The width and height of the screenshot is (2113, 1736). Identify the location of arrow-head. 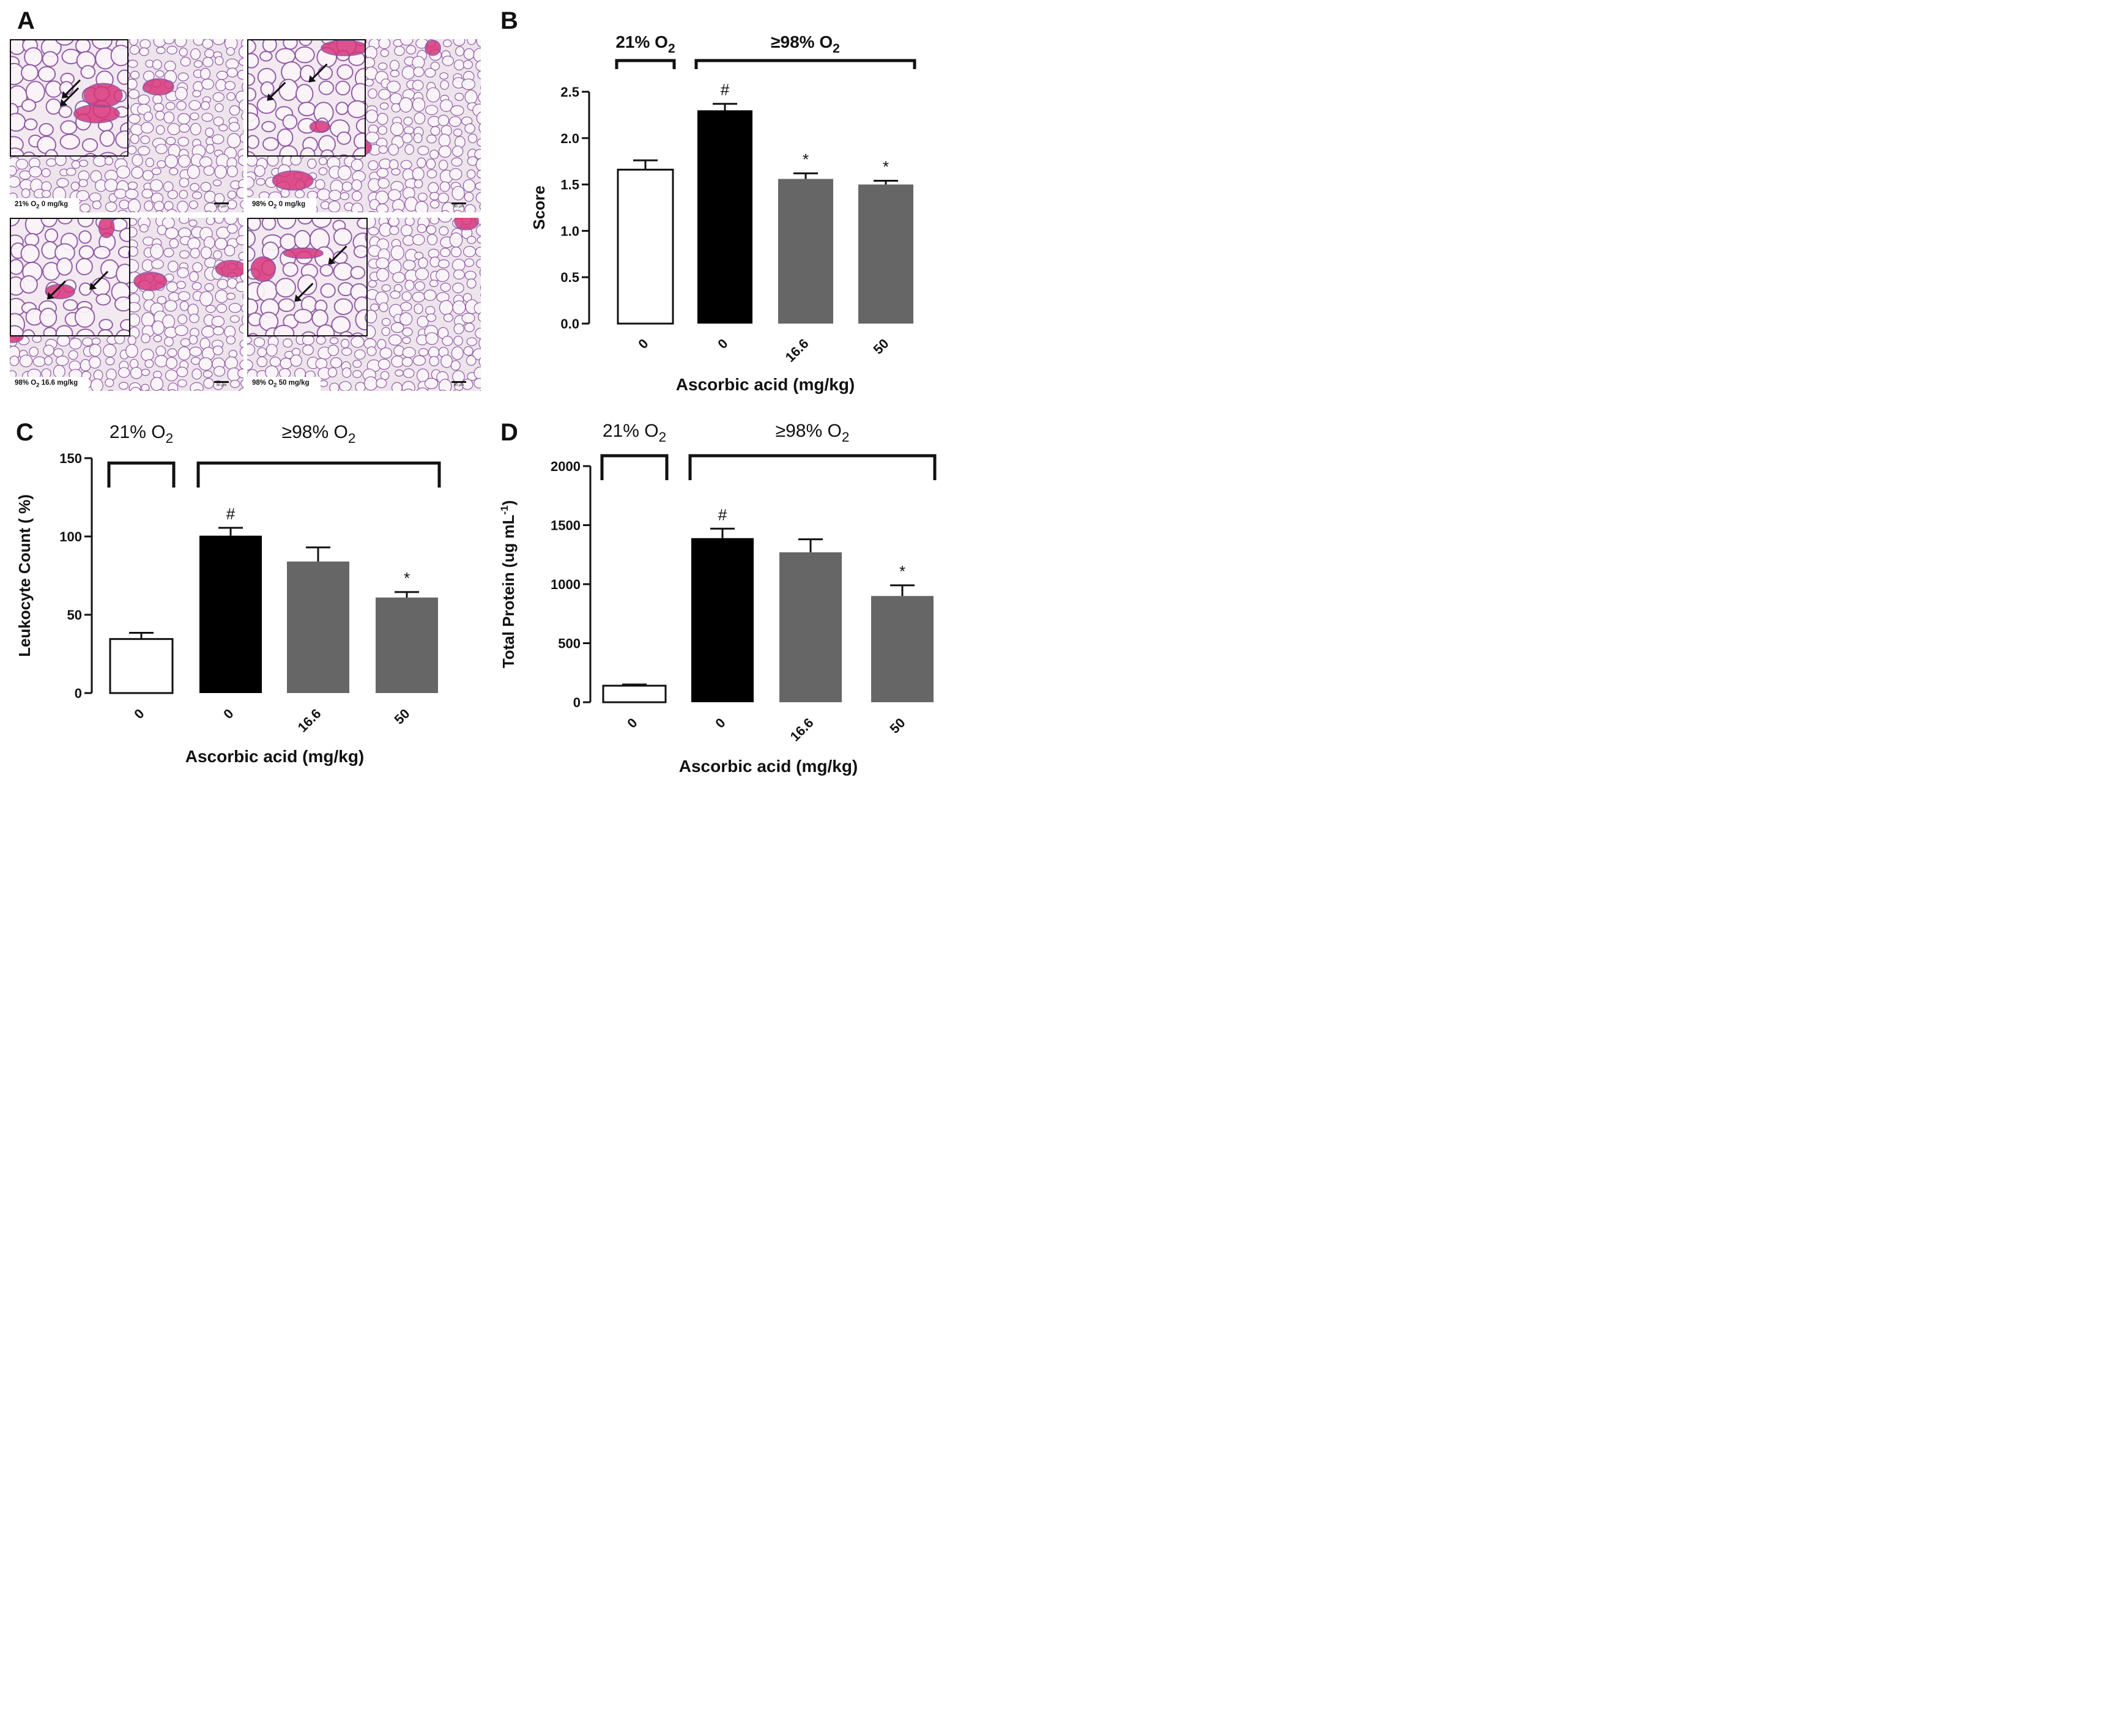
(271, 97).